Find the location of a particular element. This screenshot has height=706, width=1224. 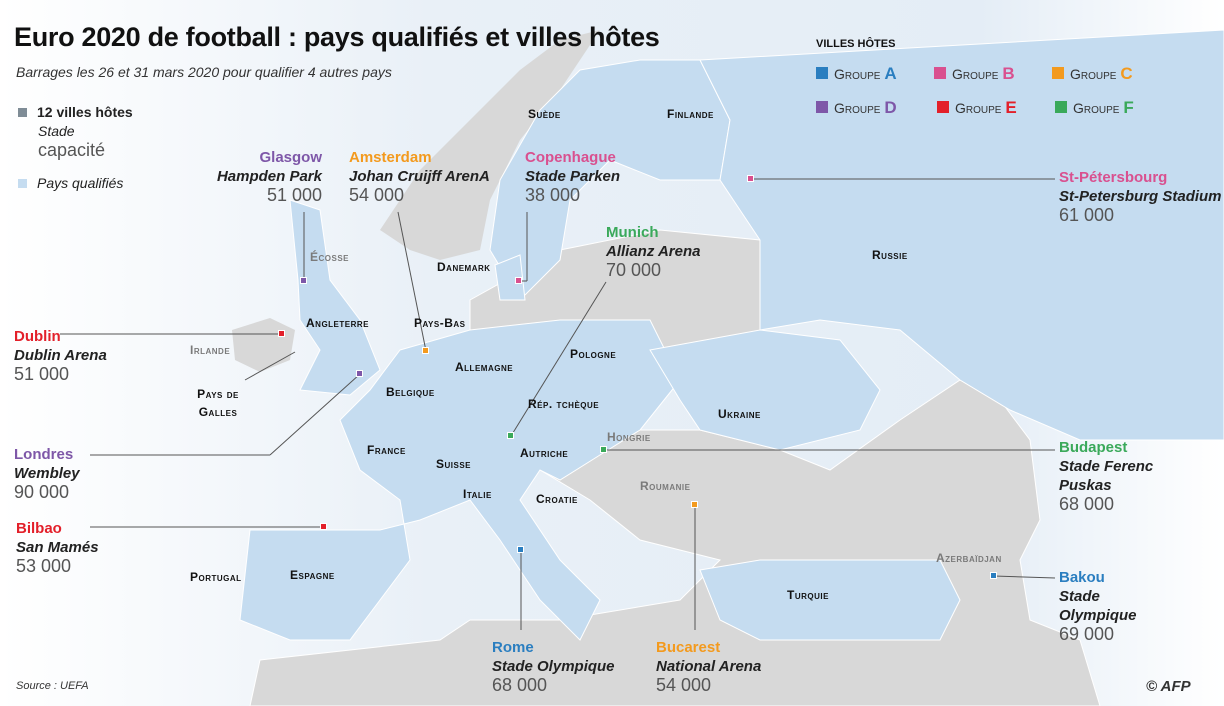

group-legend-f: Groupe F is located at coordinates (1094, 108).